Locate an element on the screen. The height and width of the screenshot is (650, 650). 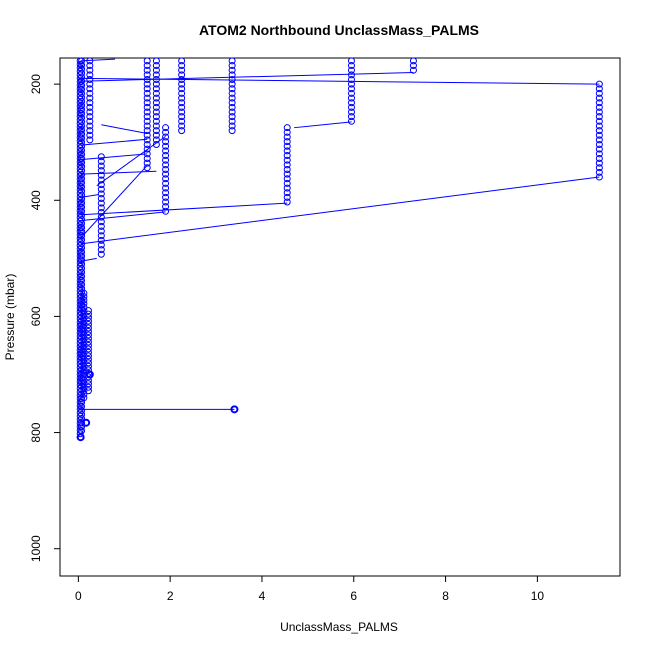
series-connector-line is located at coordinates (118, 172).